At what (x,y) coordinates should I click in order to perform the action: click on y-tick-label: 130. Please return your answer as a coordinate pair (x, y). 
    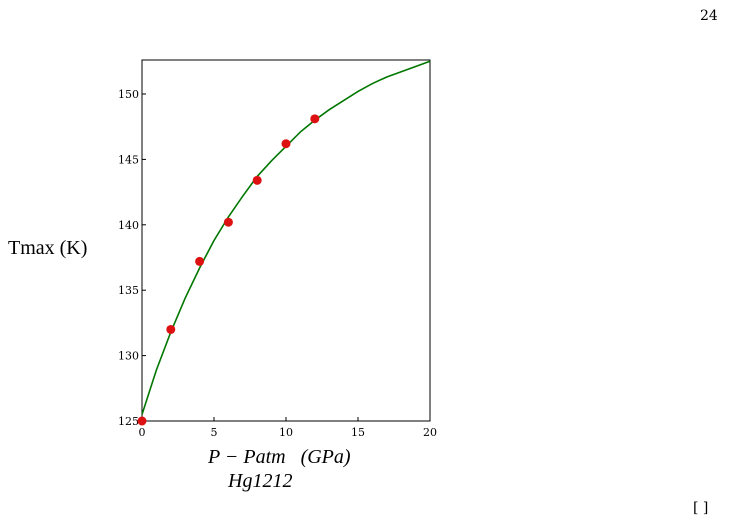
    Looking at the image, I should click on (128, 356).